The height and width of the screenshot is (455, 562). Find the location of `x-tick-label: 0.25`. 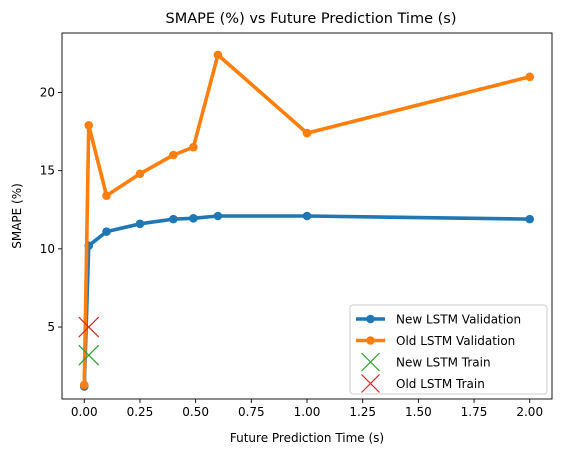

x-tick-label: 0.25 is located at coordinates (140, 412).